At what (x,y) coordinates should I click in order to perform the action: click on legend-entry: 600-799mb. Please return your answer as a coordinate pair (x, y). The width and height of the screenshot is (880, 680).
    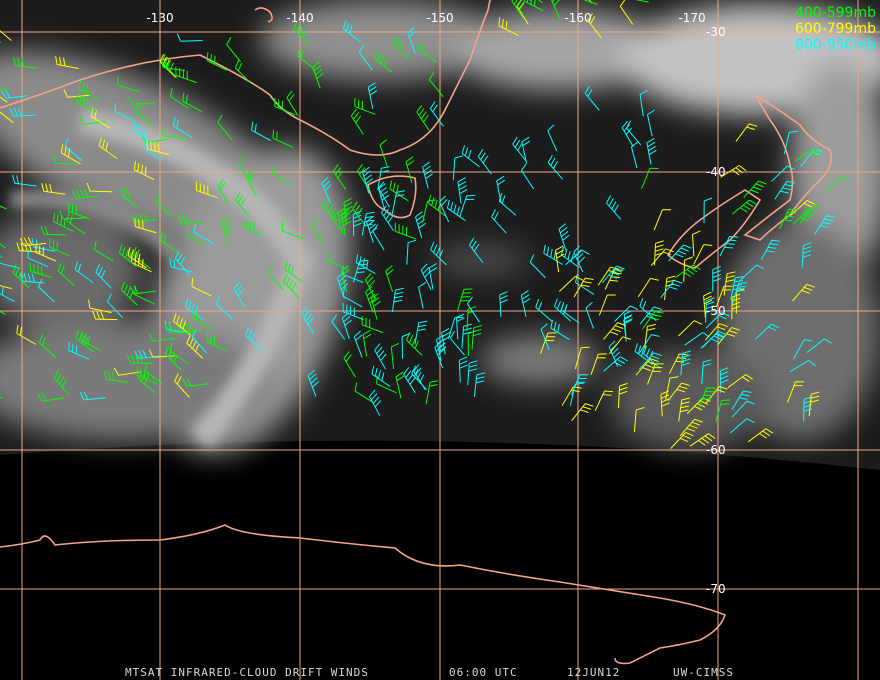
    Looking at the image, I should click on (835, 29).